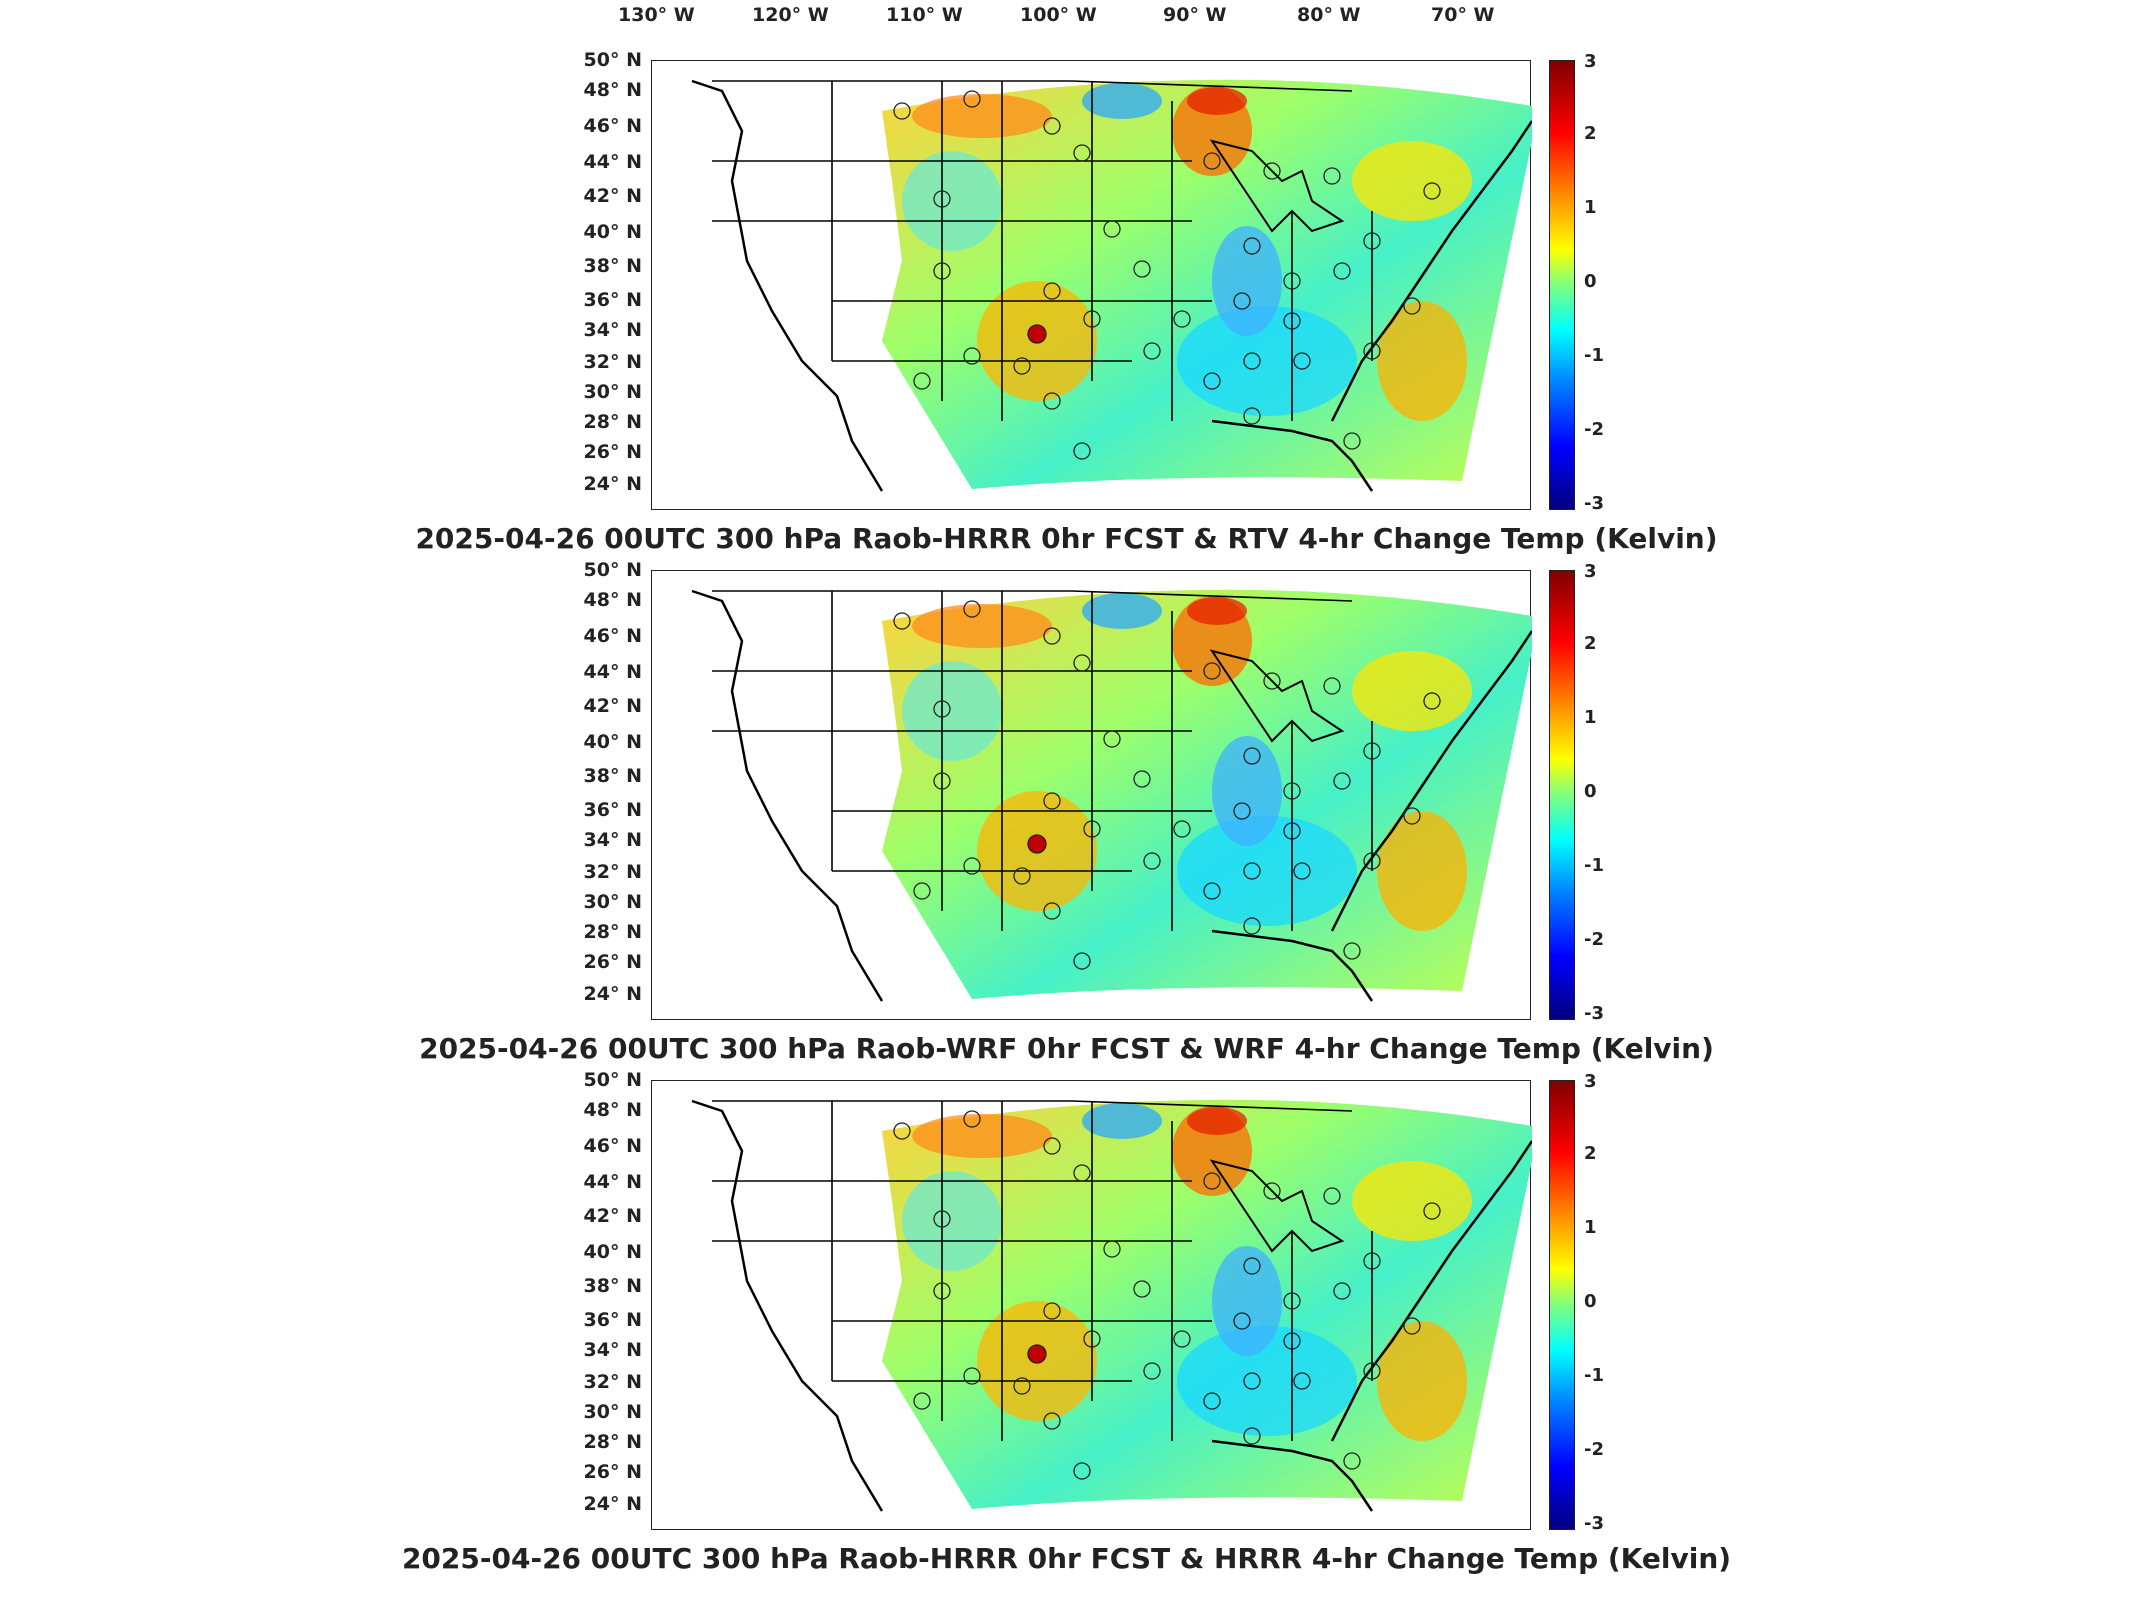  What do you see at coordinates (1562, 285) in the screenshot?
I see `colorbar` at bounding box center [1562, 285].